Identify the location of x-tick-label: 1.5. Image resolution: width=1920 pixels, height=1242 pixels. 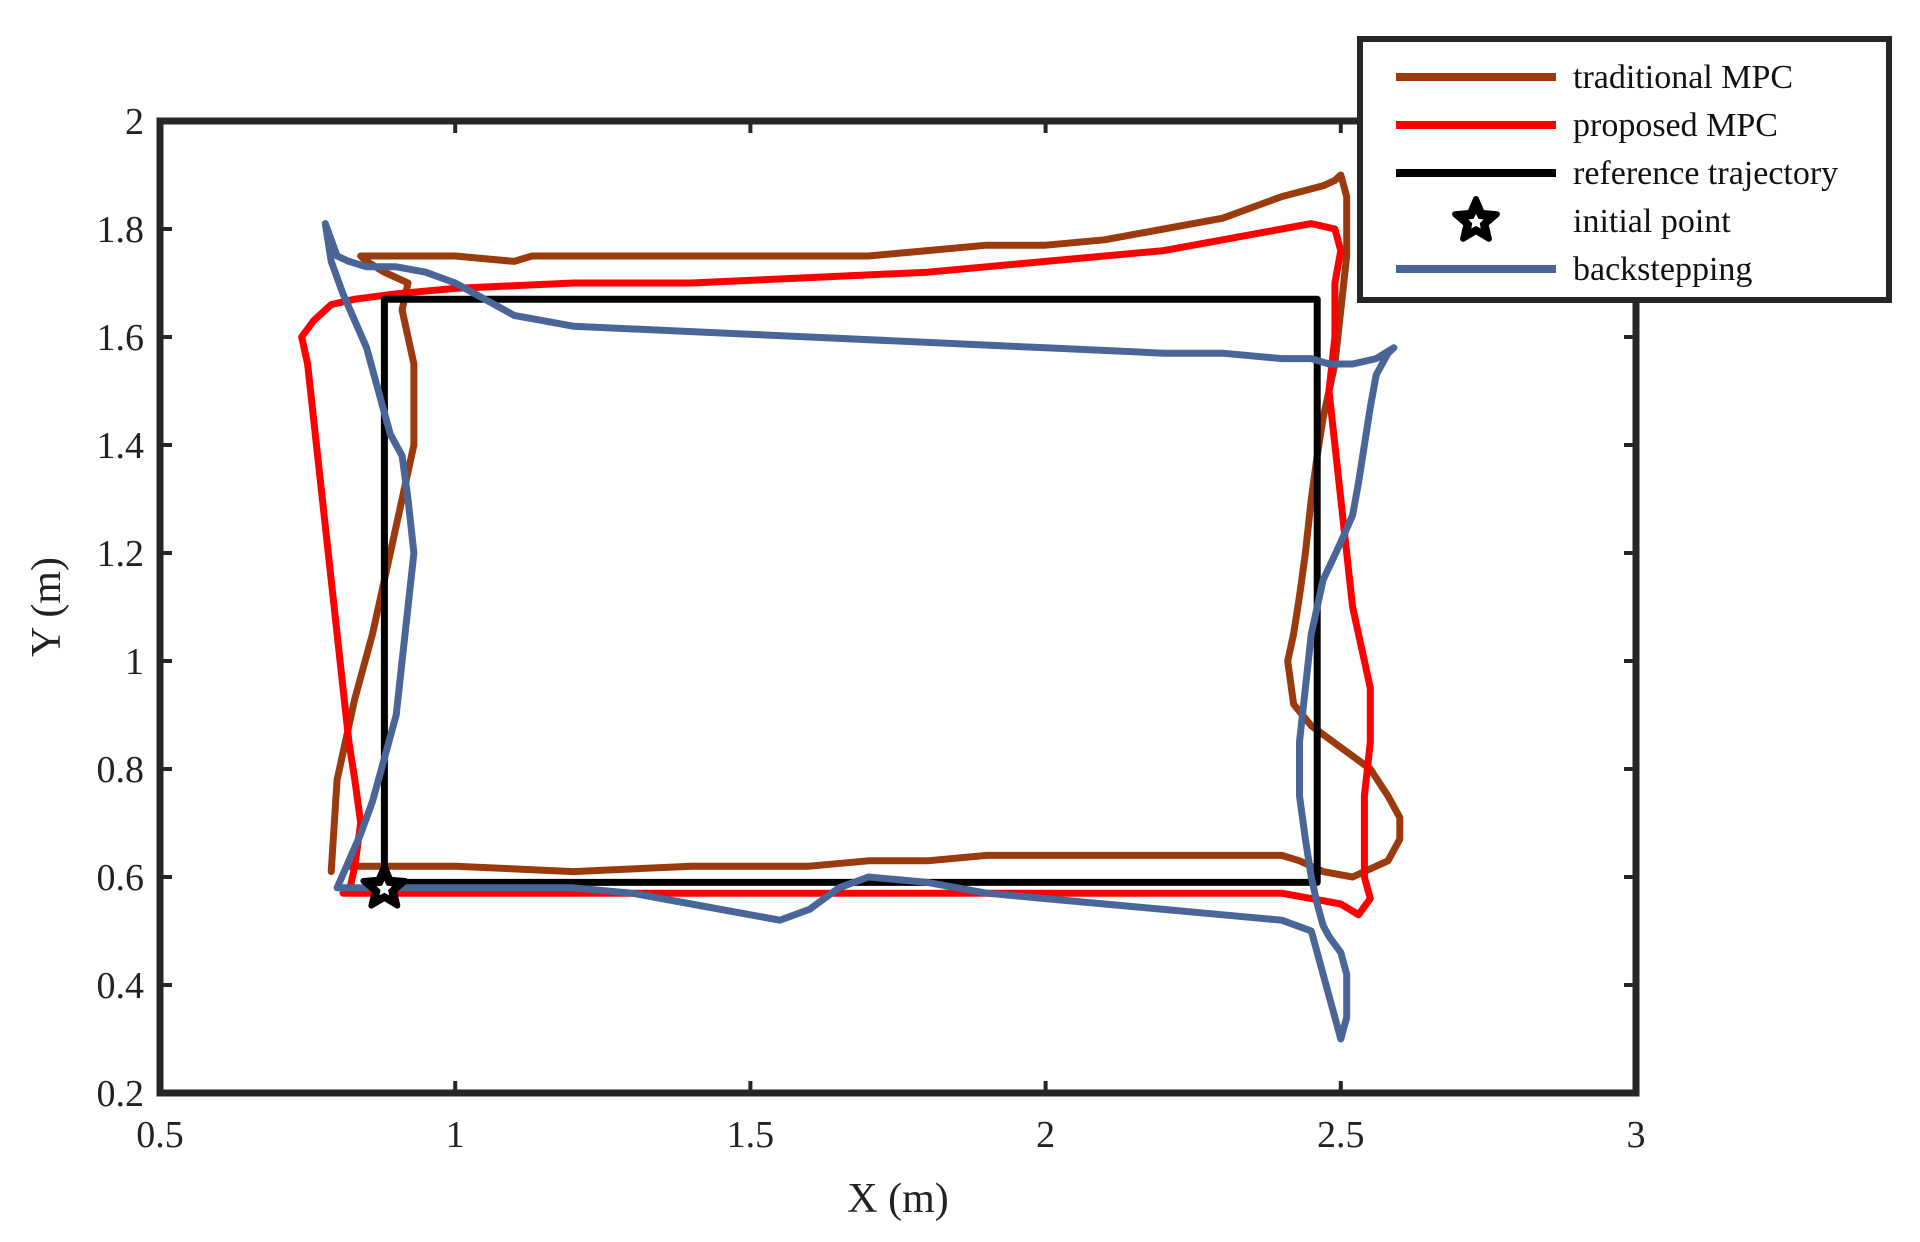
(751, 1135).